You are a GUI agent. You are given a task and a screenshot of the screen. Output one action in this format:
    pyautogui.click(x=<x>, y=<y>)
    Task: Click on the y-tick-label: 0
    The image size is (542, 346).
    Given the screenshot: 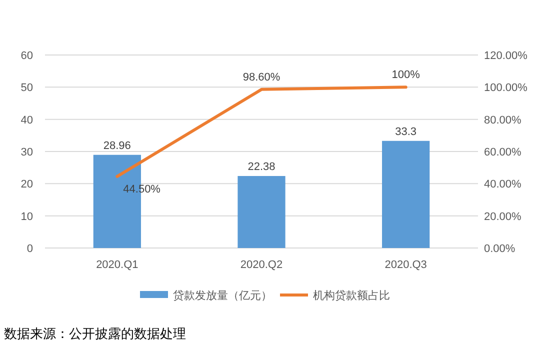 What is the action you would take?
    pyautogui.click(x=29, y=249)
    